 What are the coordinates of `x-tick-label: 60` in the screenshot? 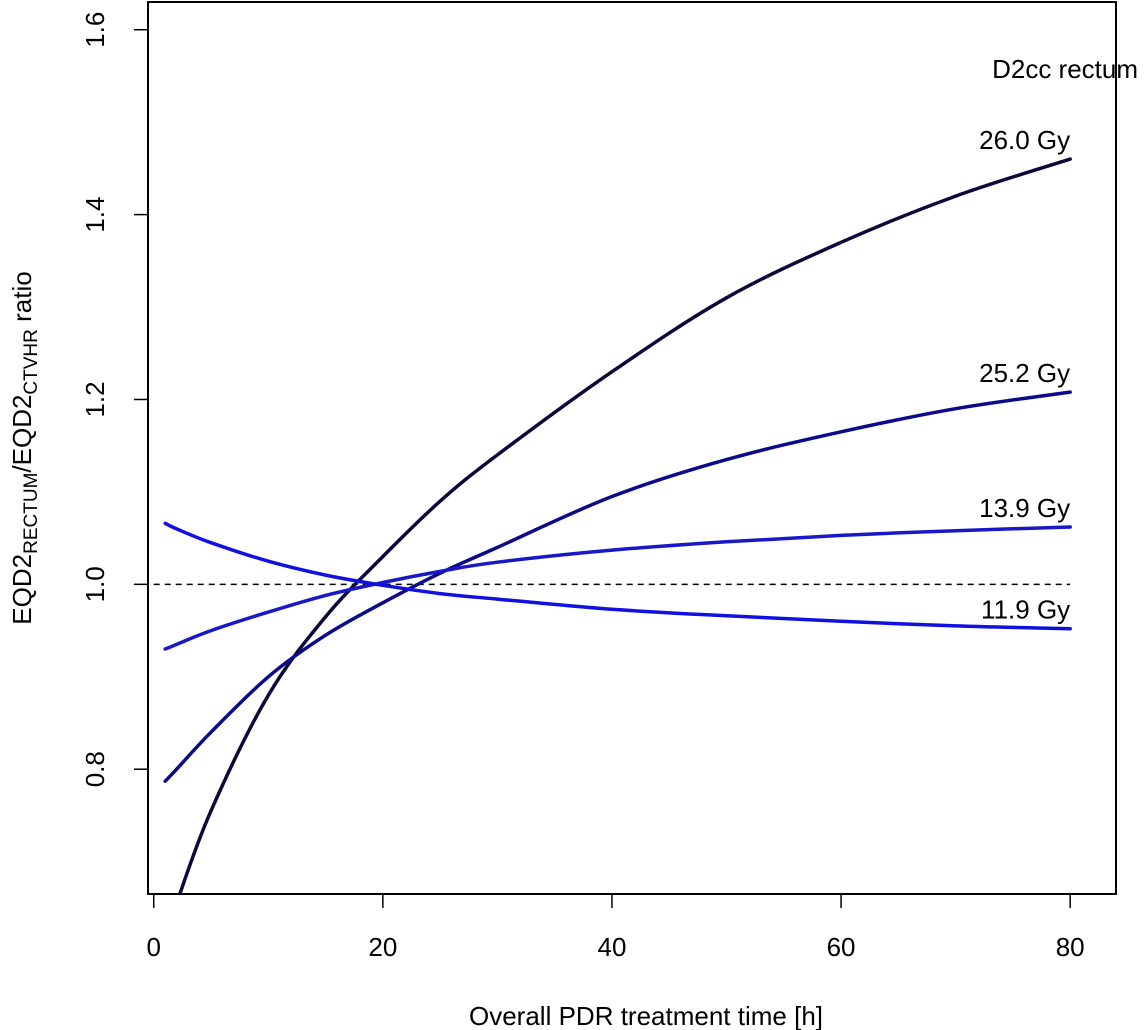 It's located at (841, 947).